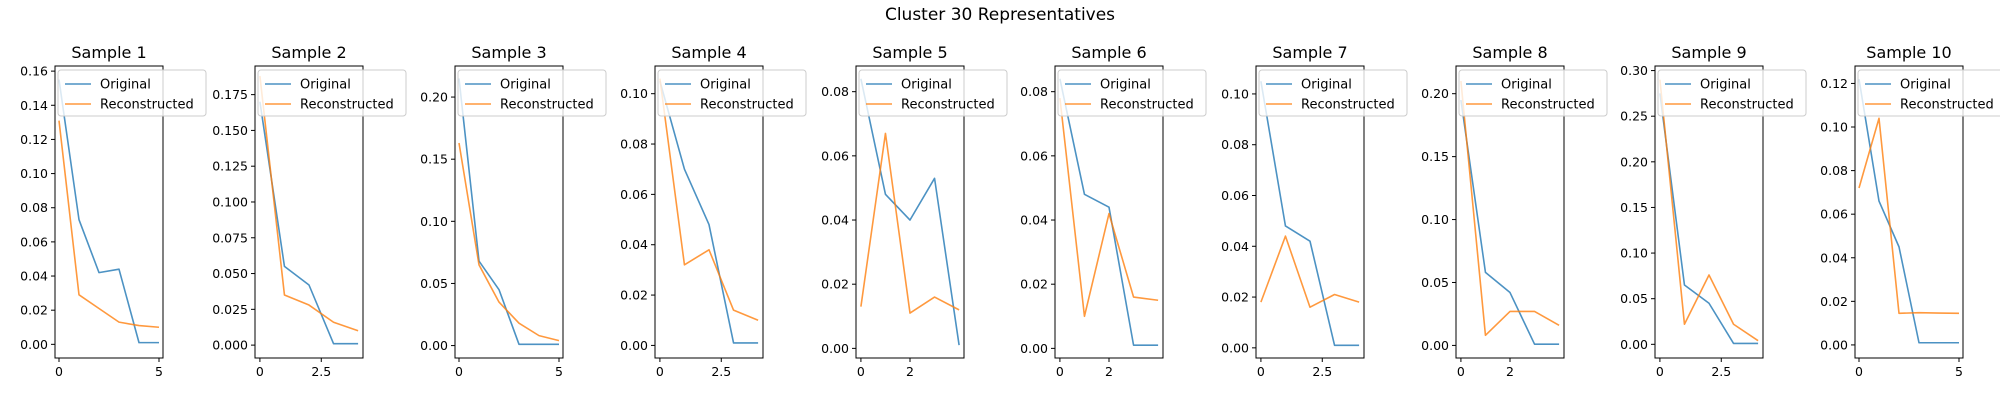 Image resolution: width=2000 pixels, height=405 pixels. What do you see at coordinates (1510, 371) in the screenshot?
I see `x-tick-label: 2` at bounding box center [1510, 371].